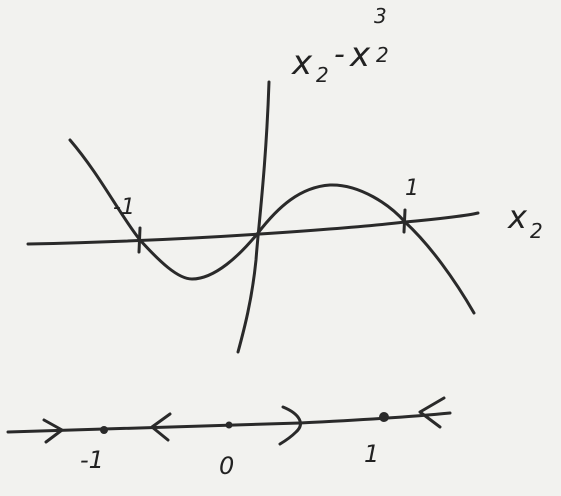 The image size is (561, 496). Describe the element at coordinates (360, 55) in the screenshot. I see `function-label-cube-base: x` at that location.